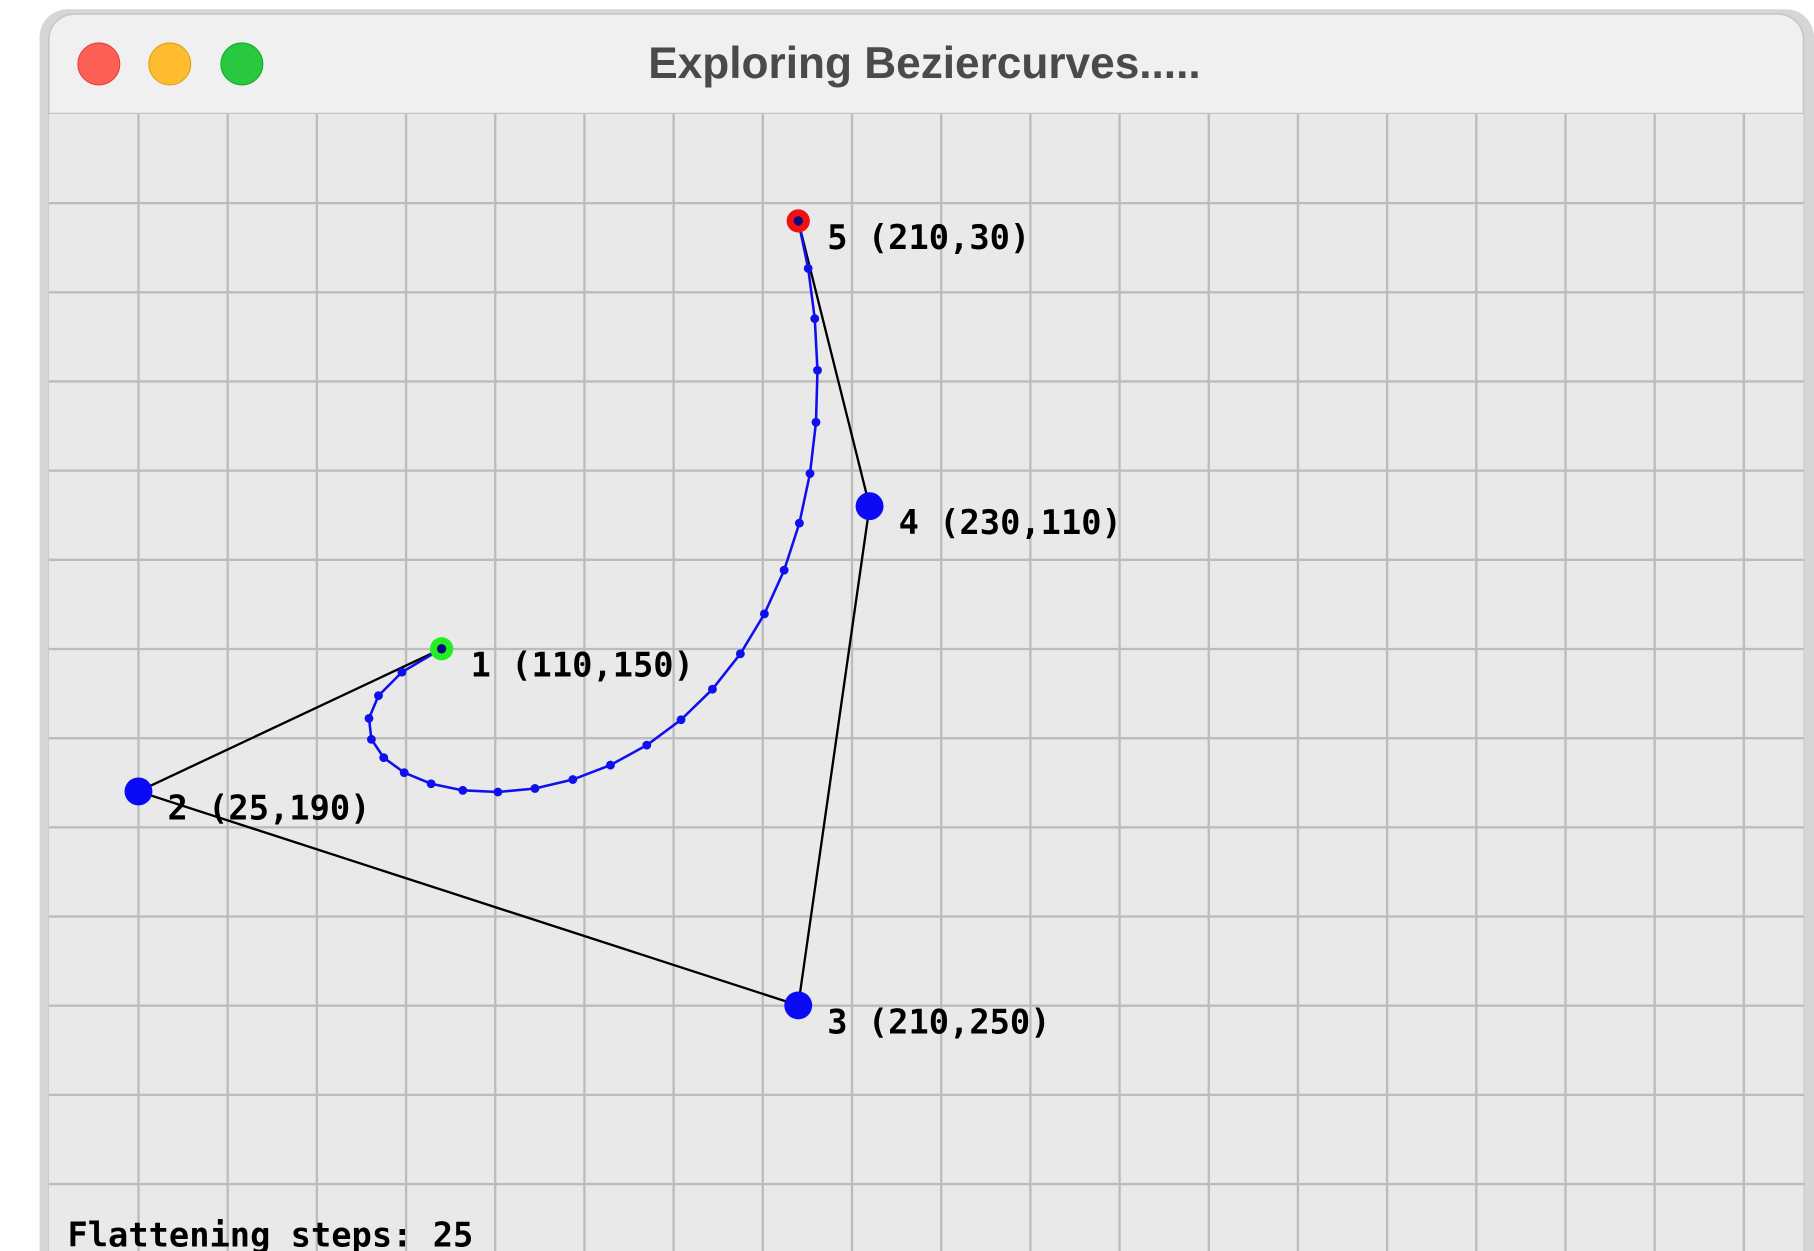 The image size is (1814, 1251). What do you see at coordinates (99, 64) in the screenshot?
I see `close-button` at bounding box center [99, 64].